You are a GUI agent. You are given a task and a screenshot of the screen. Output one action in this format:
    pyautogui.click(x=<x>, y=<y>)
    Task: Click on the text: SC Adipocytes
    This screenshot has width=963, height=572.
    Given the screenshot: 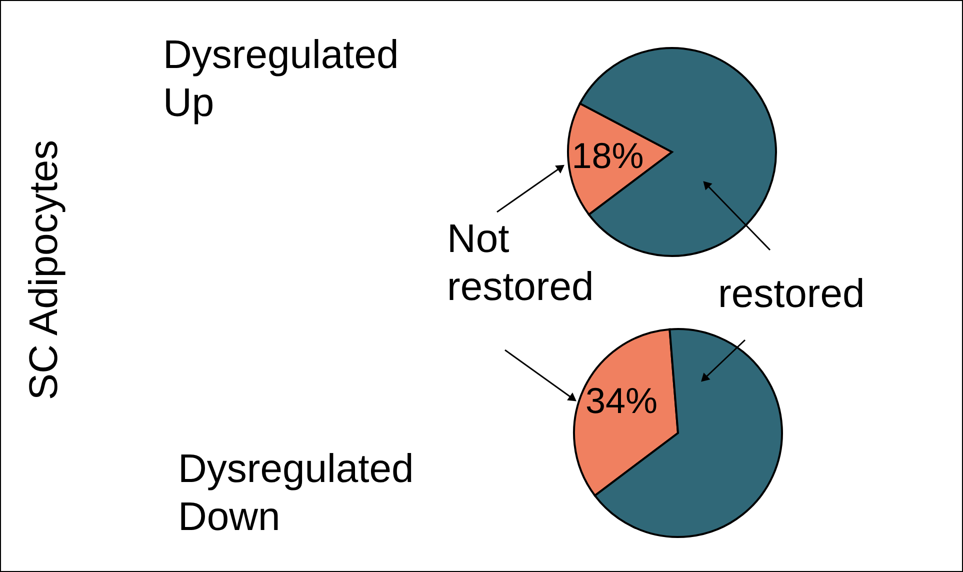 What is the action you would take?
    pyautogui.click(x=44, y=270)
    